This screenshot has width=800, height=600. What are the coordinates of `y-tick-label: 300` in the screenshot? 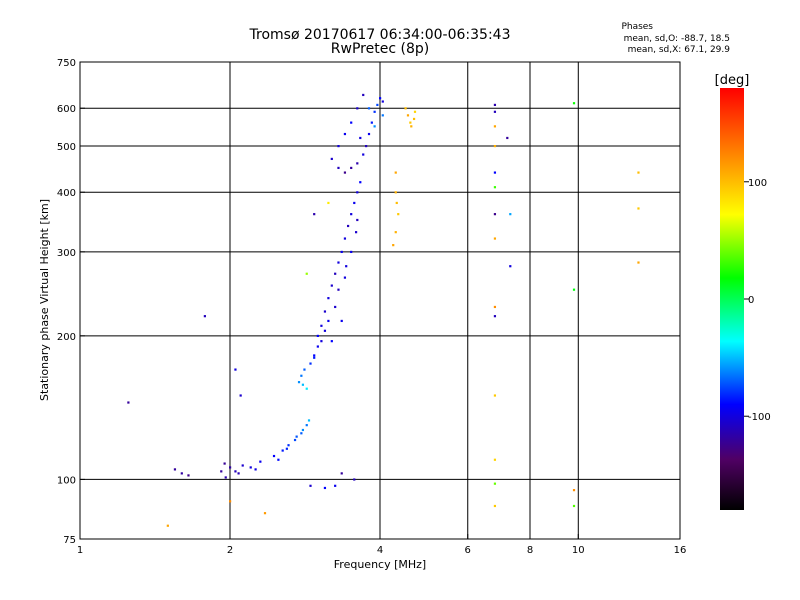 It's located at (66, 253).